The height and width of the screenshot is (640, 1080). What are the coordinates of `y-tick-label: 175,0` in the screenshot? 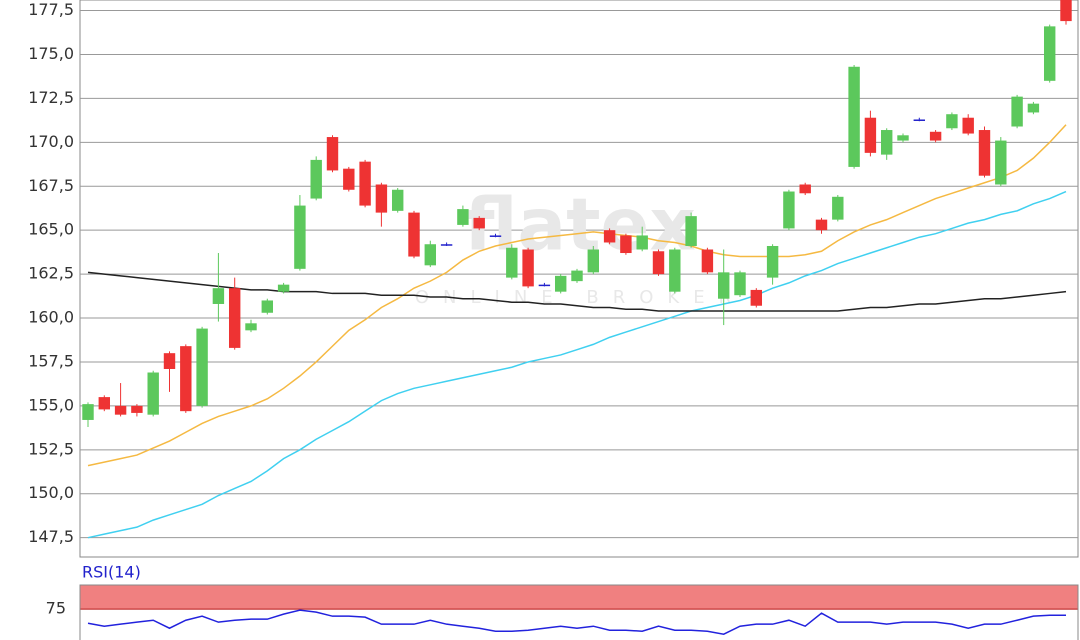 It's located at (51, 53).